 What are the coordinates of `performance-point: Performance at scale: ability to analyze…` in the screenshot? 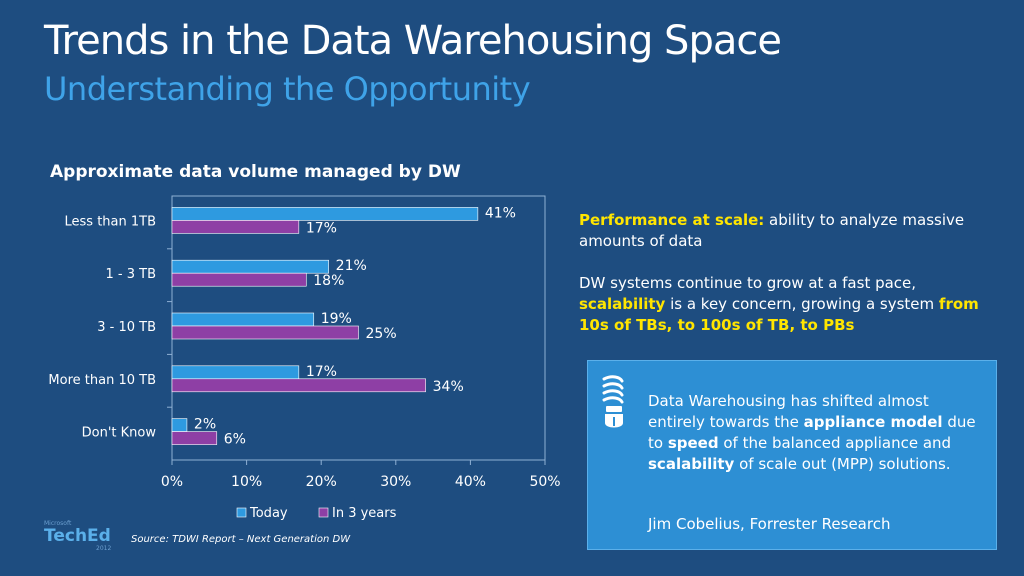 It's located at (789, 231).